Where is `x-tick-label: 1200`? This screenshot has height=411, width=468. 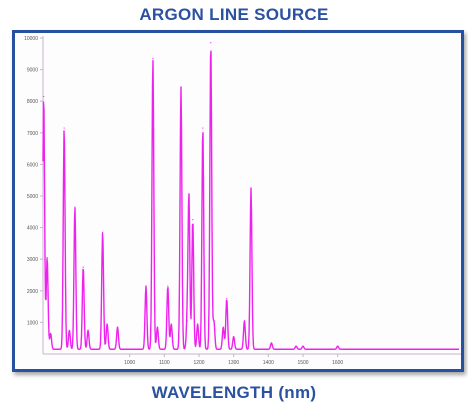 x-tick-label: 1200 is located at coordinates (198, 363).